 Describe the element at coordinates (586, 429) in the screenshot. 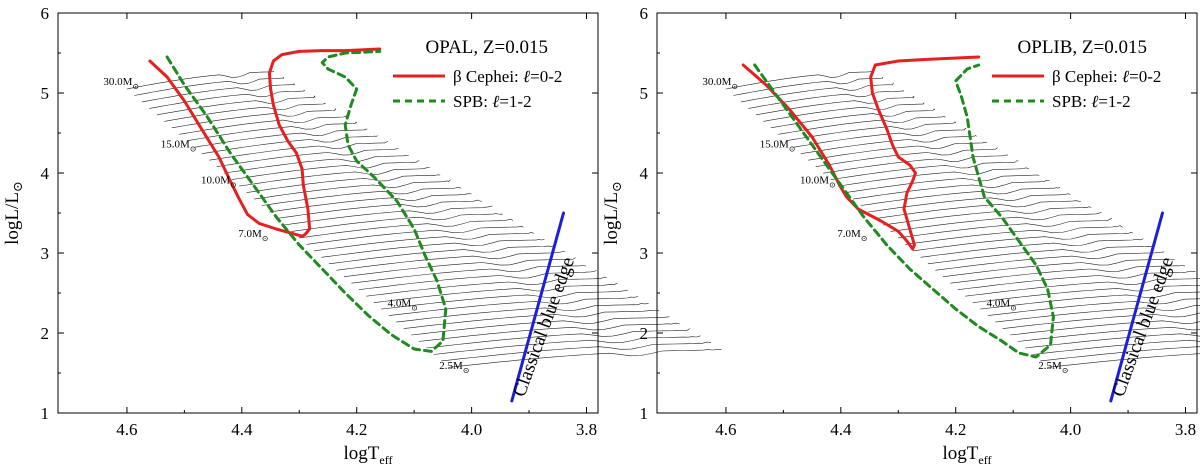

I see `x-tick-label: 3.8` at that location.